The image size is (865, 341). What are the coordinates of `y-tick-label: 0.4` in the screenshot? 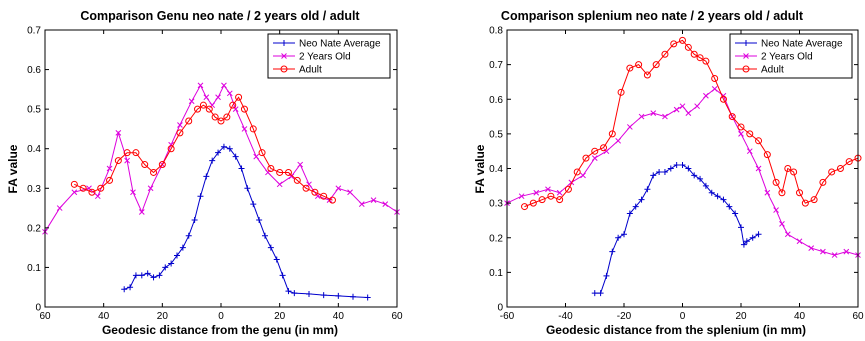 It's located at (496, 169).